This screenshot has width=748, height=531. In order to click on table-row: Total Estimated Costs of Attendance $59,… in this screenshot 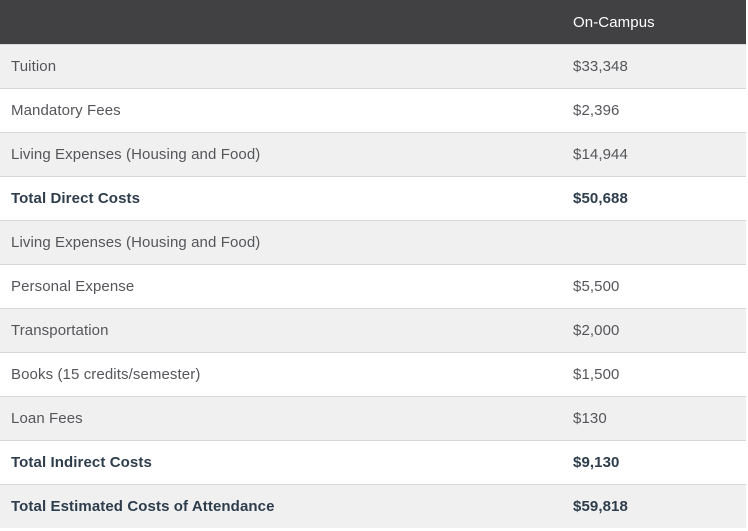, I will do `click(373, 506)`.